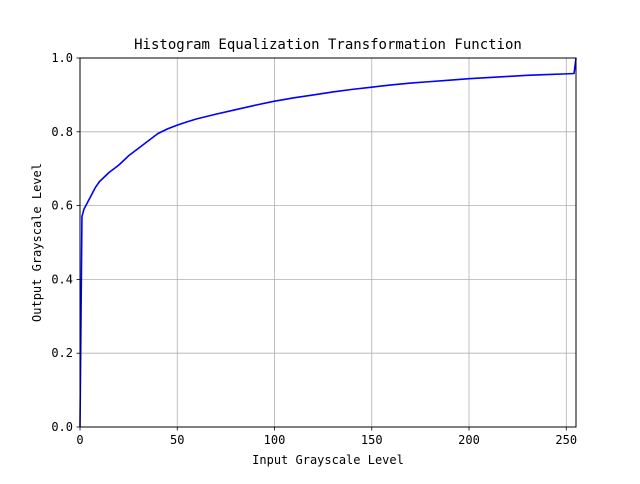 The height and width of the screenshot is (484, 640). What do you see at coordinates (275, 440) in the screenshot?
I see `x-tick-label: 100` at bounding box center [275, 440].